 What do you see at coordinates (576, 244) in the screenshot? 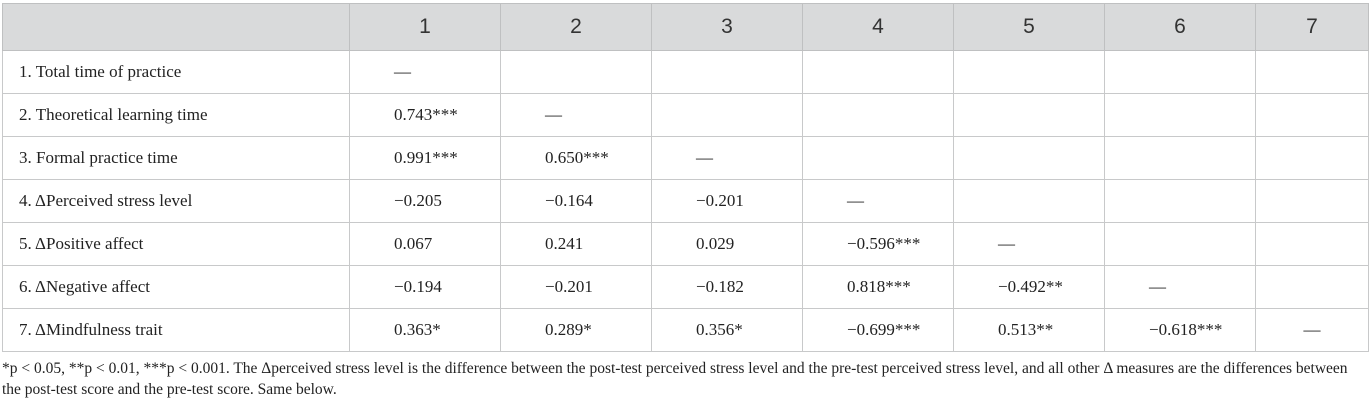
I see `table-cell: 0.241` at bounding box center [576, 244].